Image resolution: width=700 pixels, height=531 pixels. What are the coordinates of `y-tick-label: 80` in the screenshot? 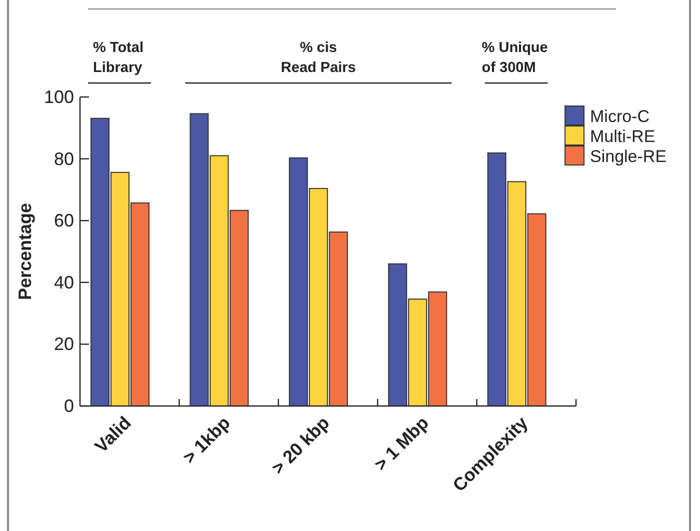 It's located at (64, 158).